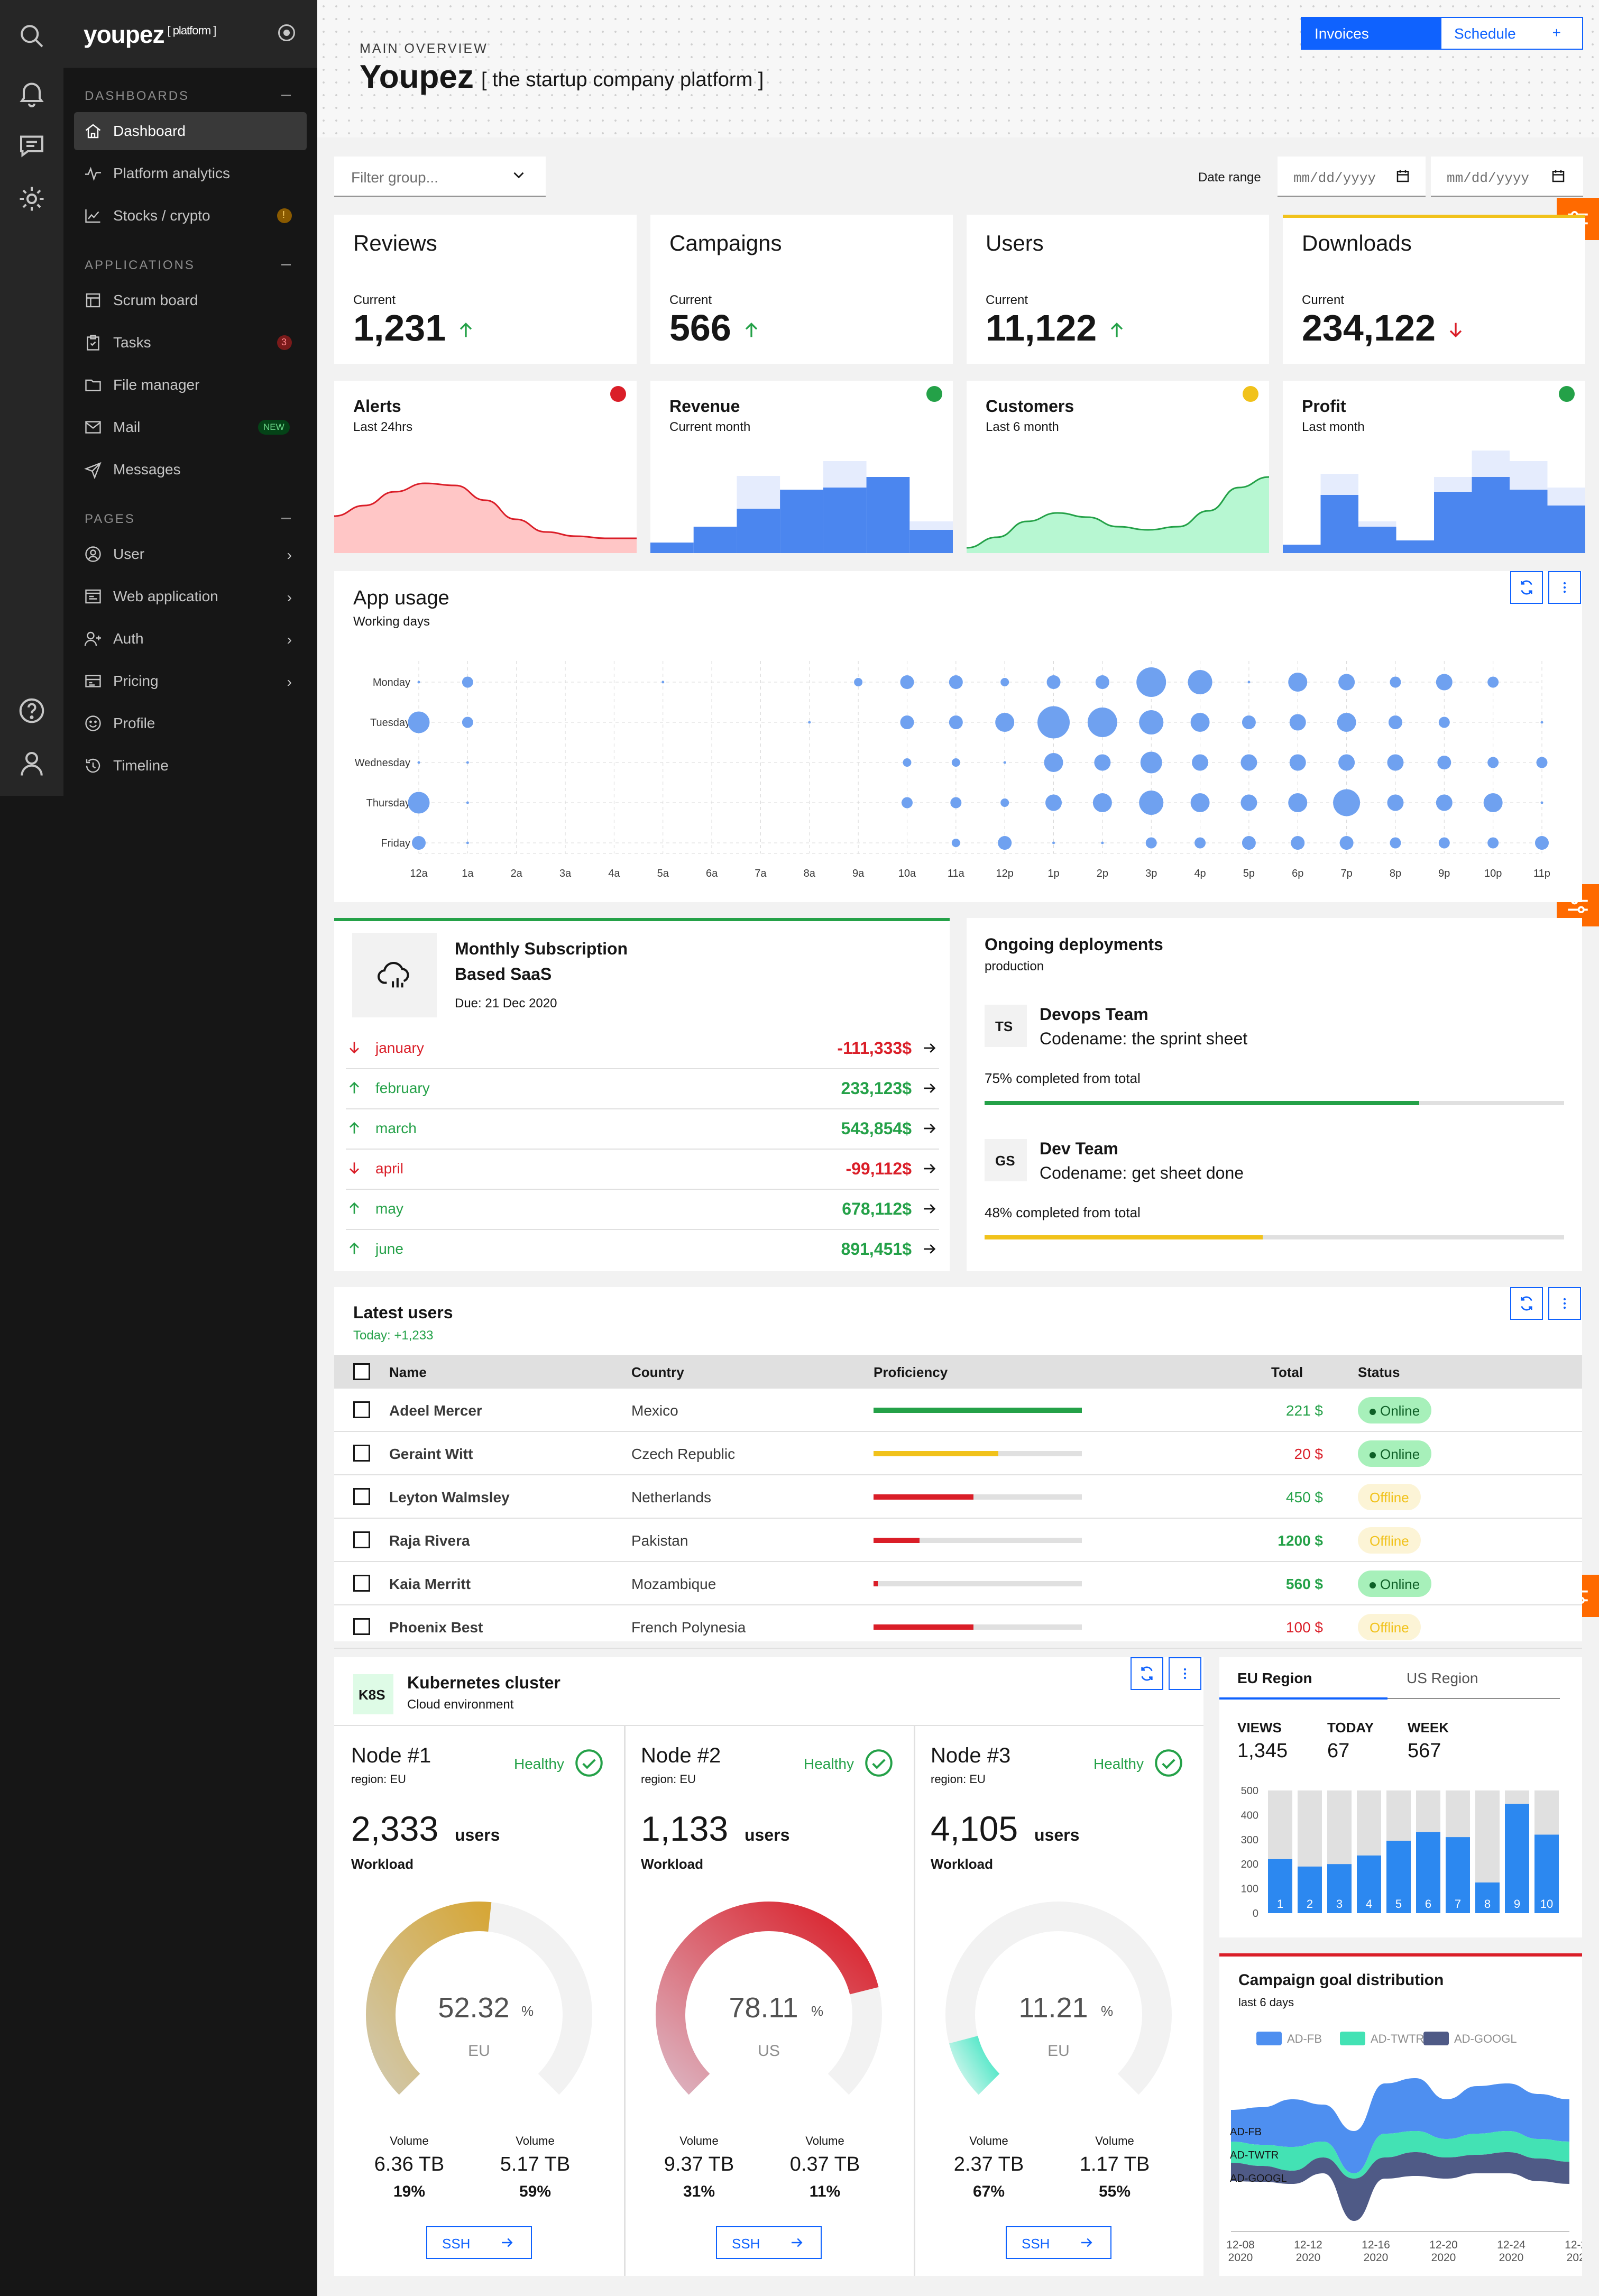  What do you see at coordinates (32, 199) in the screenshot?
I see `settings-icon` at bounding box center [32, 199].